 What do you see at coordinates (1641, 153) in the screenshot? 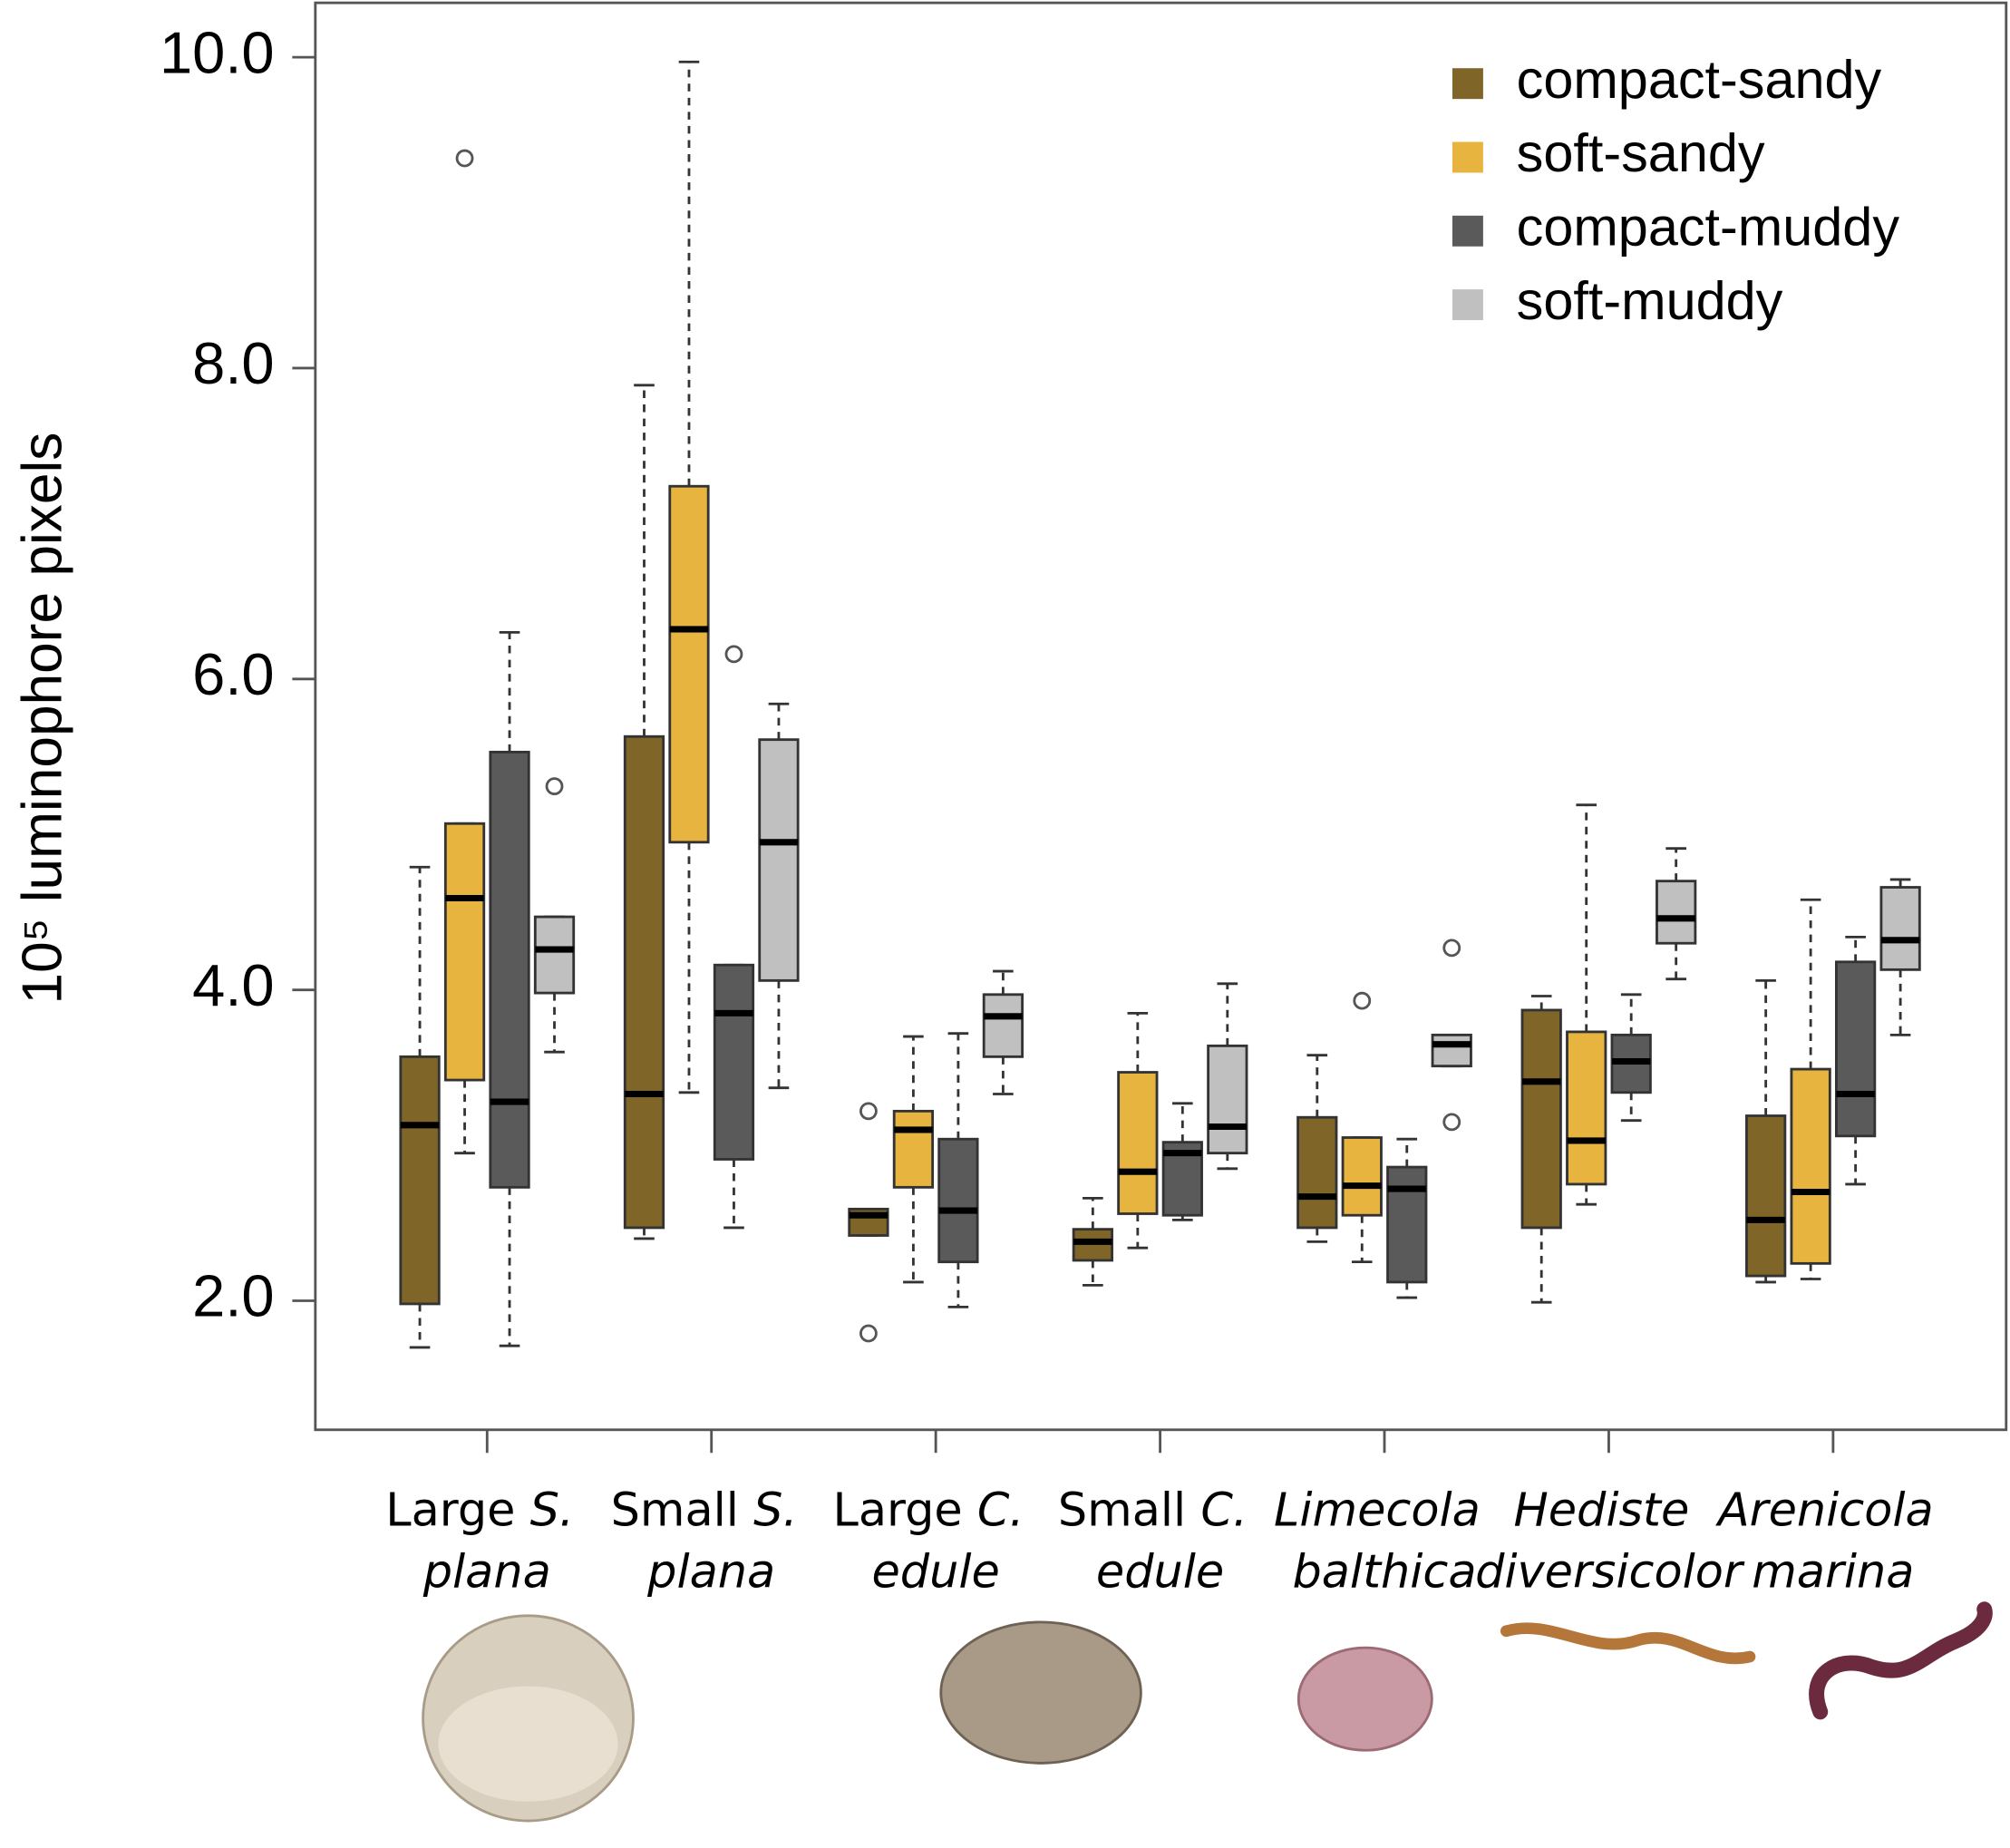
I see `legend-label: soft-sandy` at bounding box center [1641, 153].